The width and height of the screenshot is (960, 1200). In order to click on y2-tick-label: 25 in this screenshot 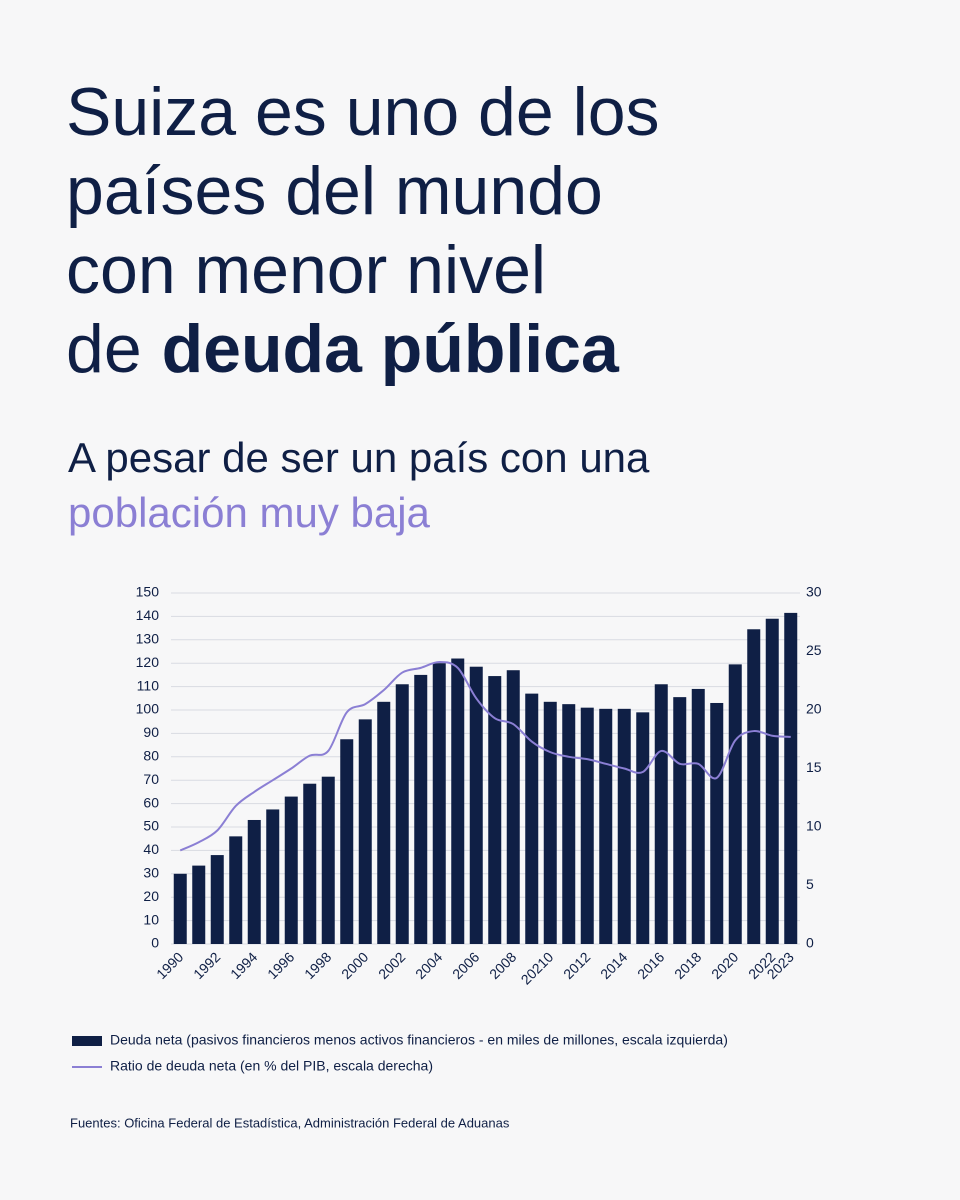, I will do `click(814, 650)`.